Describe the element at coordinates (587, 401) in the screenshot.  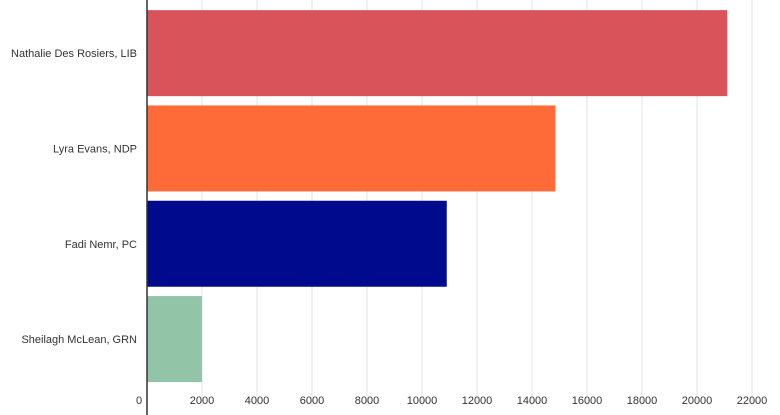
I see `x-tick-label: 16000` at that location.